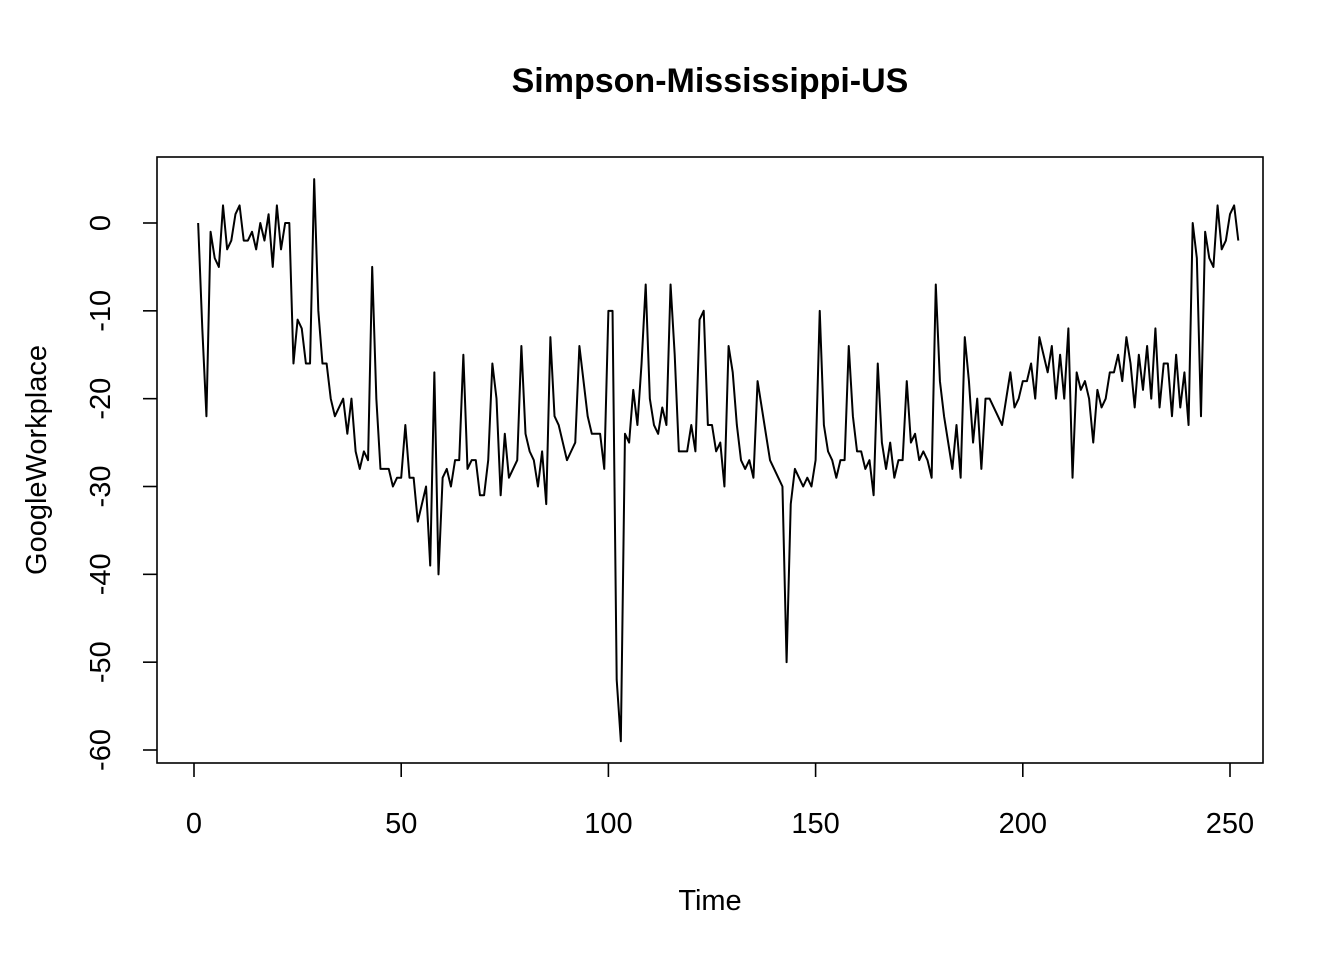  I want to click on y-tick-label: -50, so click(101, 662).